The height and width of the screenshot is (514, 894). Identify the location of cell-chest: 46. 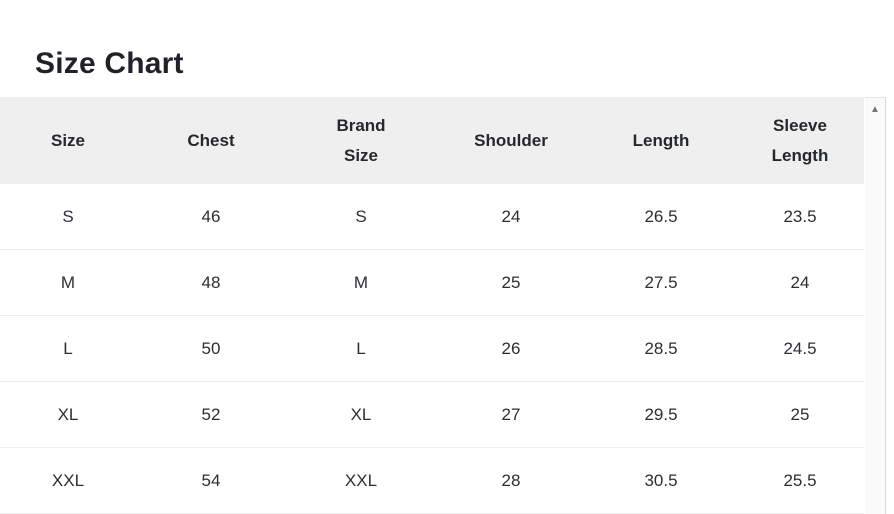
(211, 216).